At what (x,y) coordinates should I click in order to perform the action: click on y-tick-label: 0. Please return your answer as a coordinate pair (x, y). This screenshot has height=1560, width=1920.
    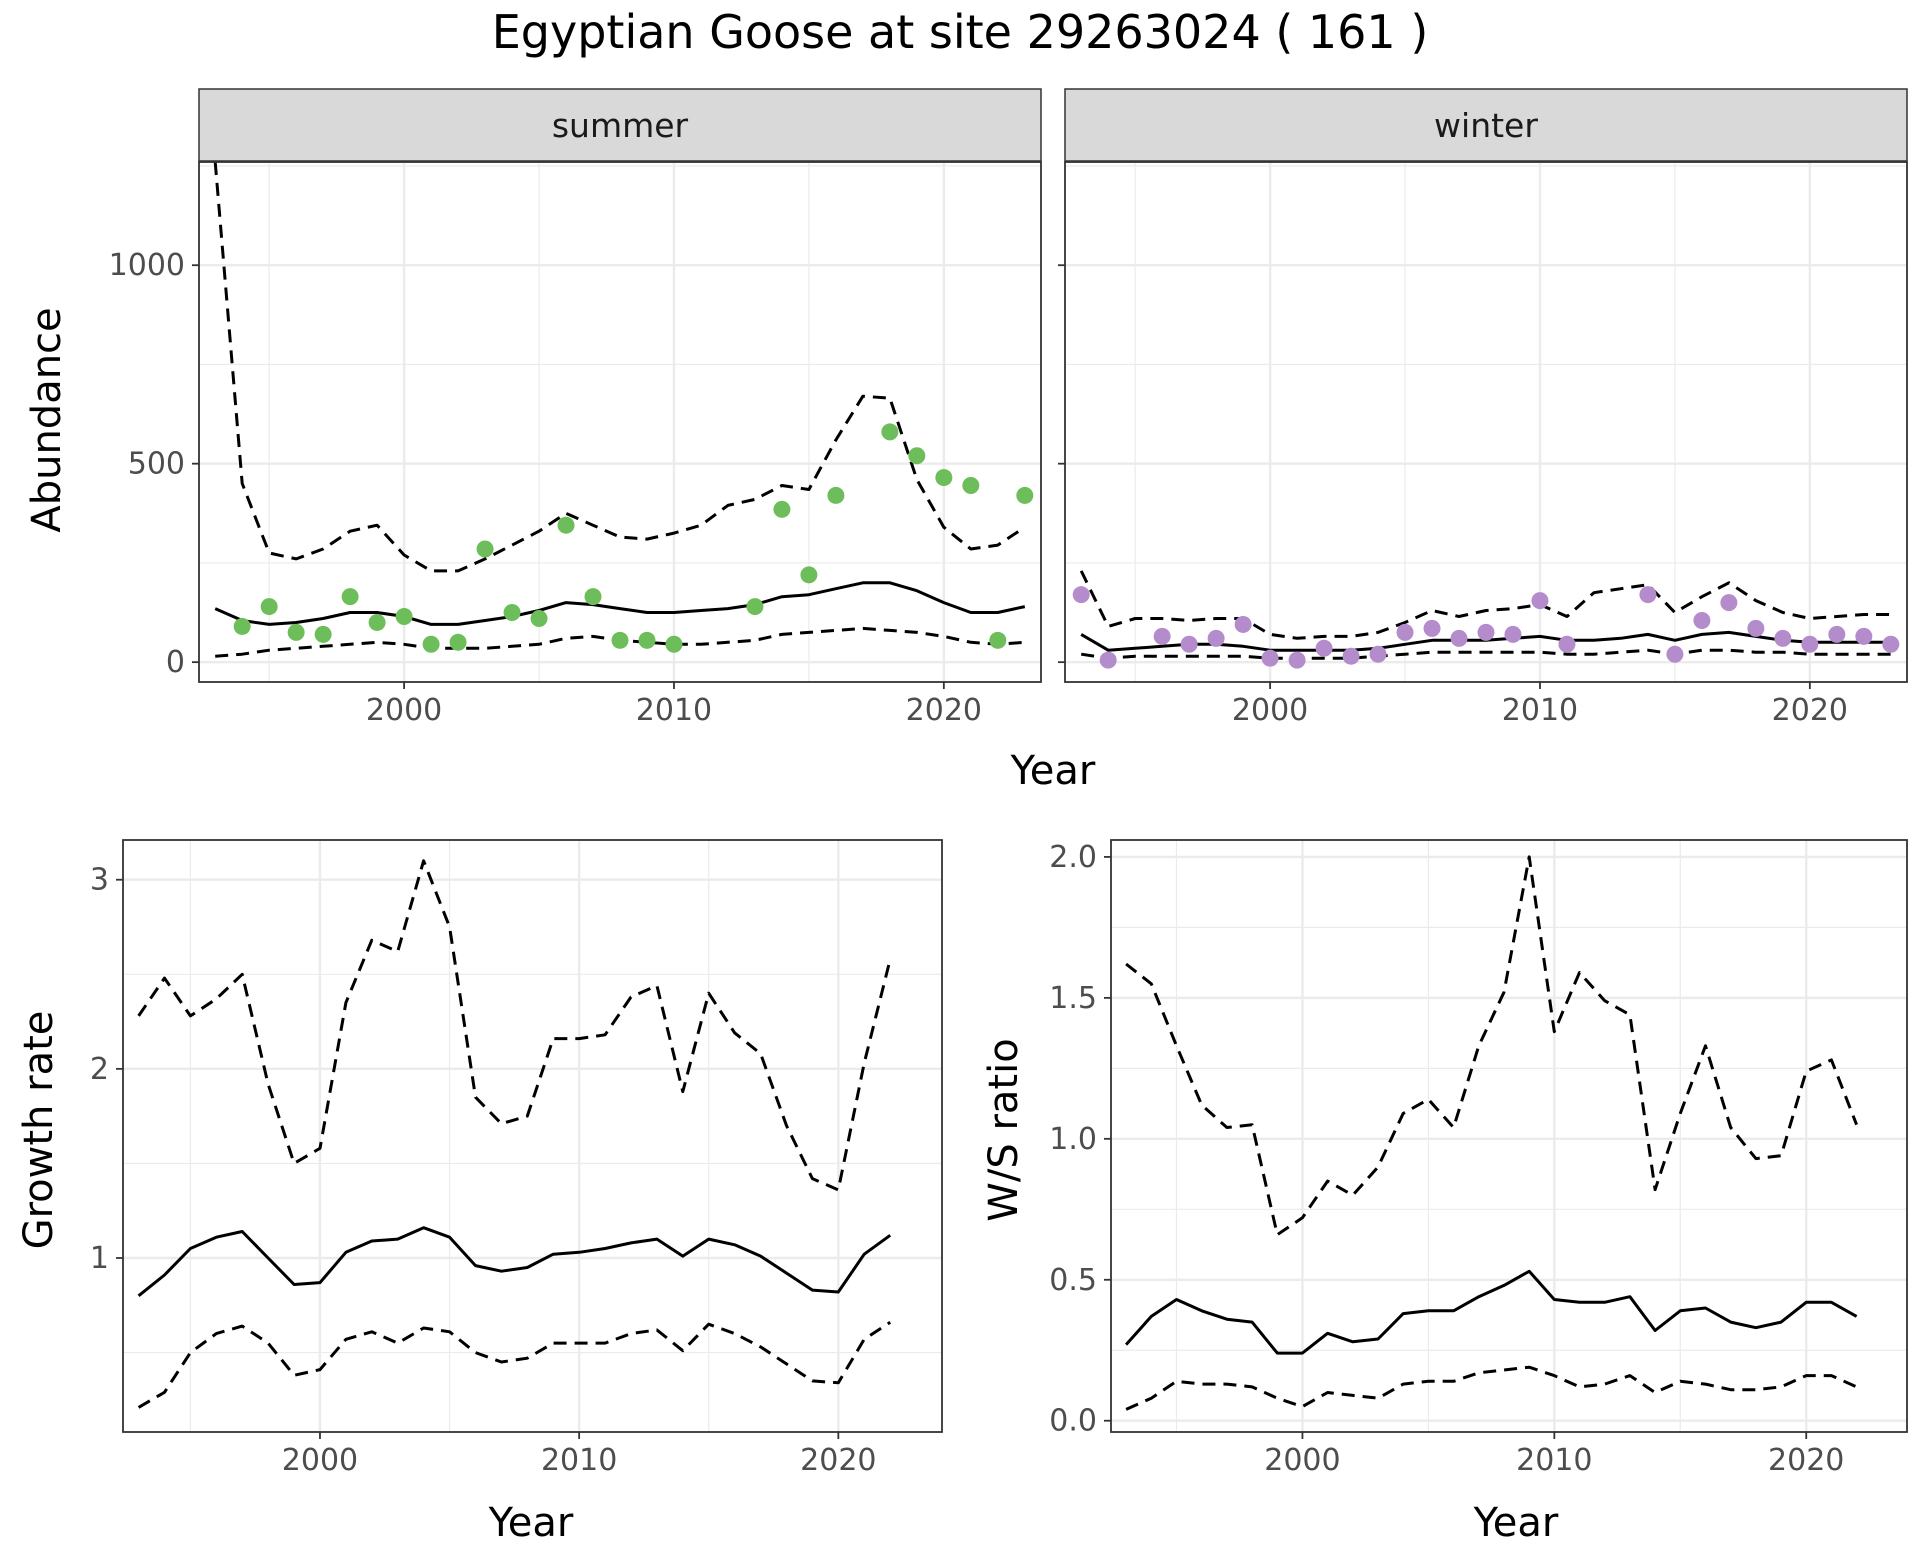
    Looking at the image, I should click on (175, 662).